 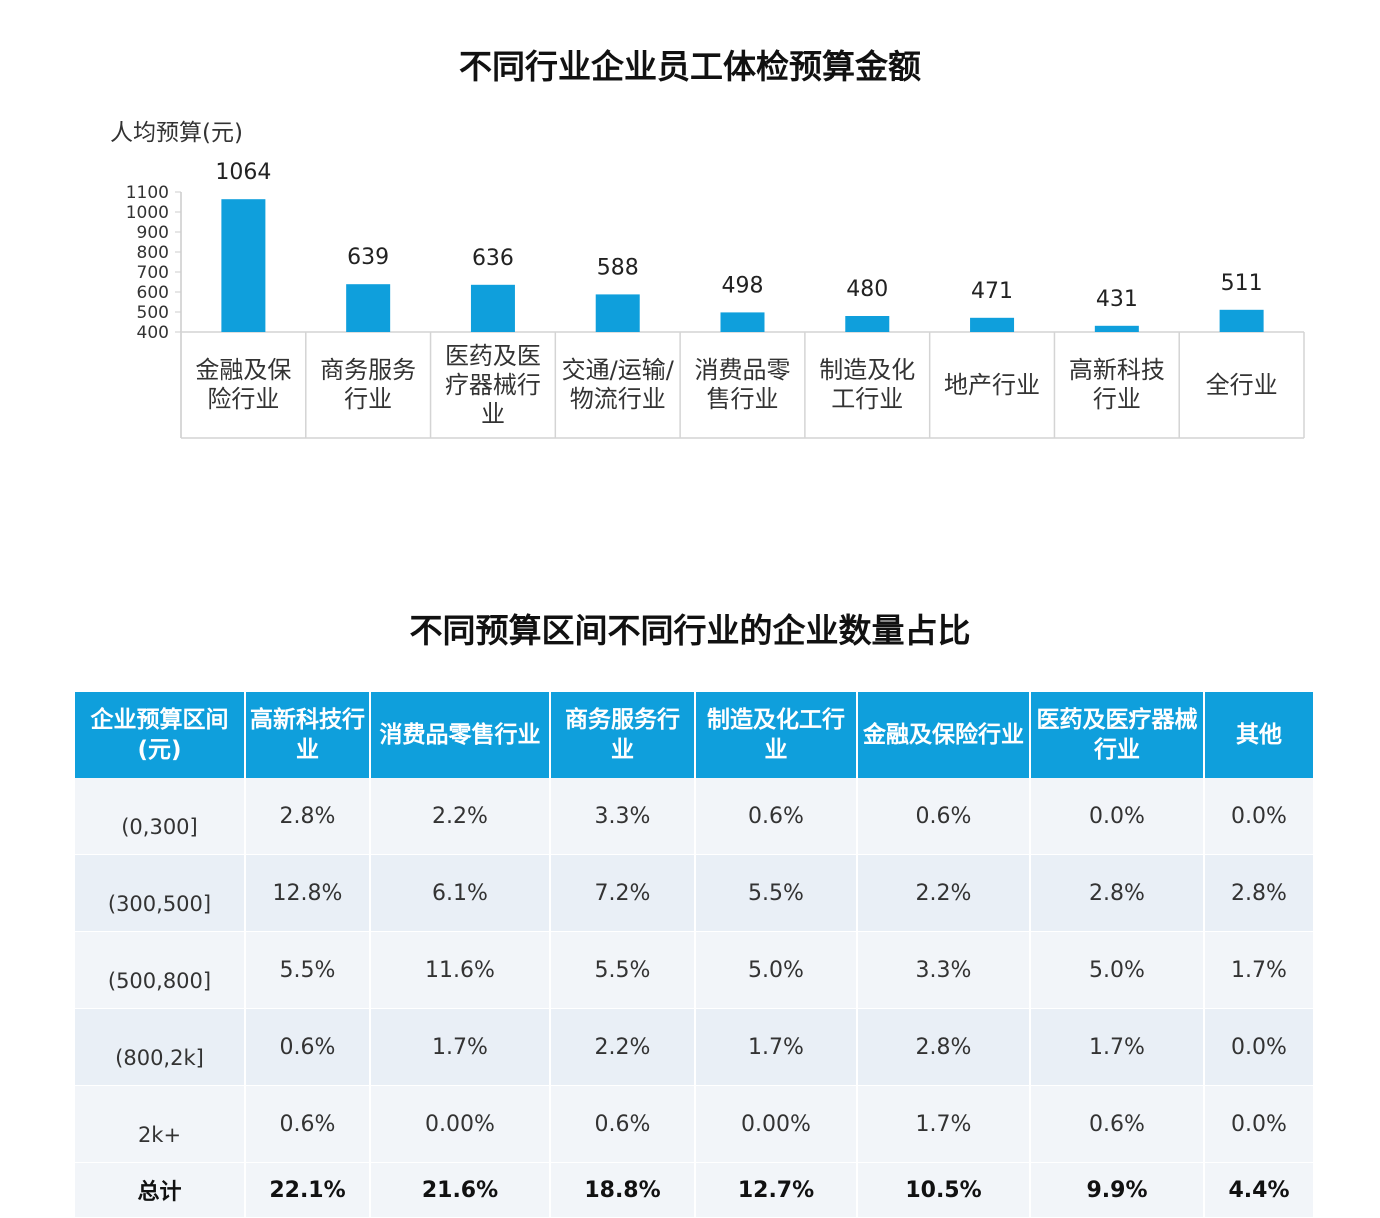 I want to click on x-category-label: 交通/运输/物流行业, so click(x=617, y=384).